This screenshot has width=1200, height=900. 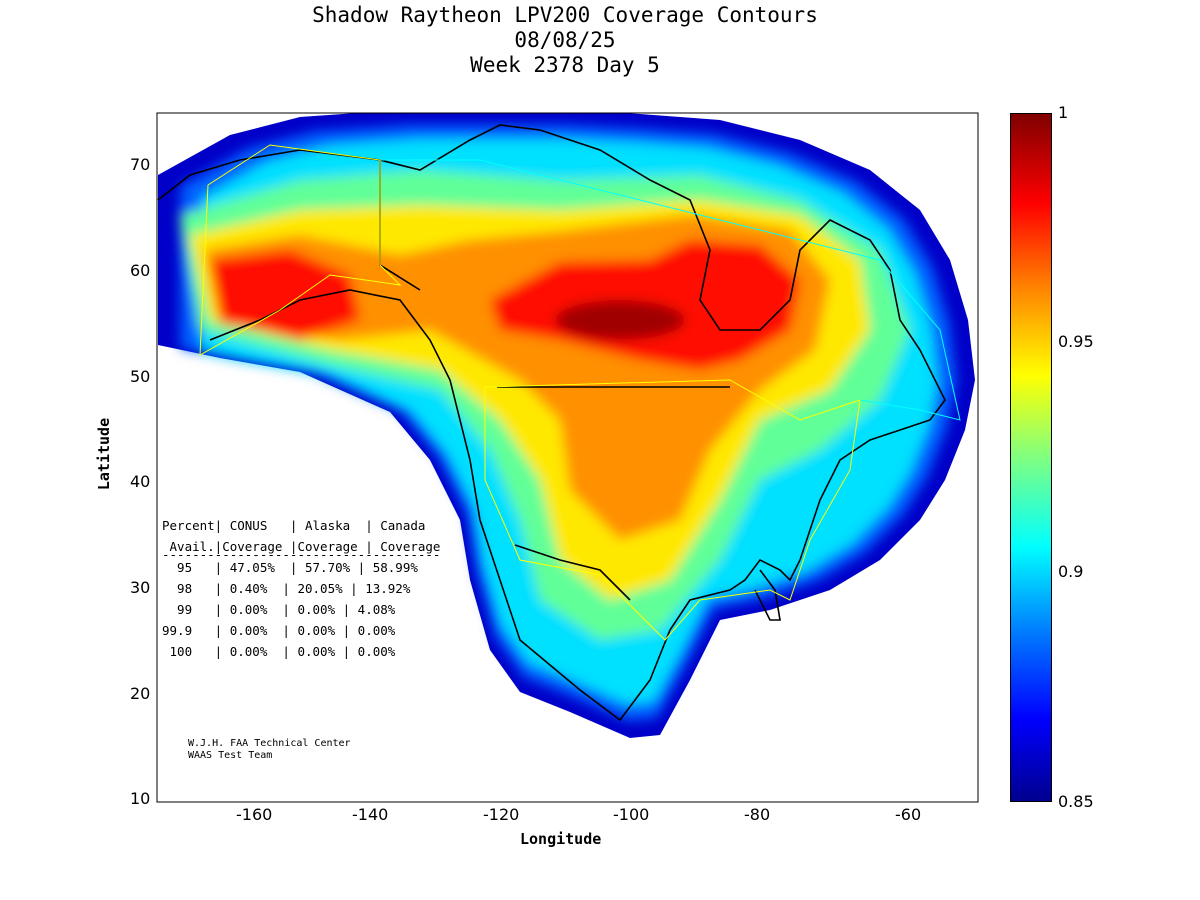 I want to click on table-row: 100 | 0.00% | 0.00% | 0.00%, so click(x=279, y=651).